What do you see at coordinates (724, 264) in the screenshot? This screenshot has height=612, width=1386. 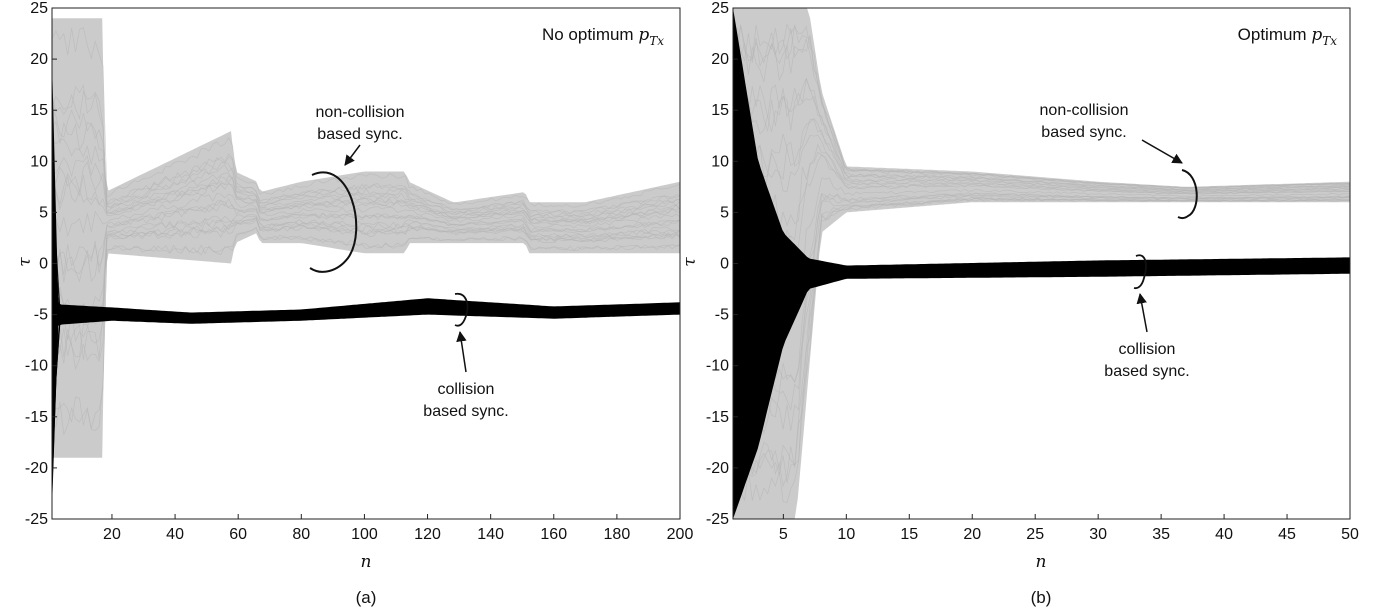 I see `panel-b-y-tick-label: 0` at bounding box center [724, 264].